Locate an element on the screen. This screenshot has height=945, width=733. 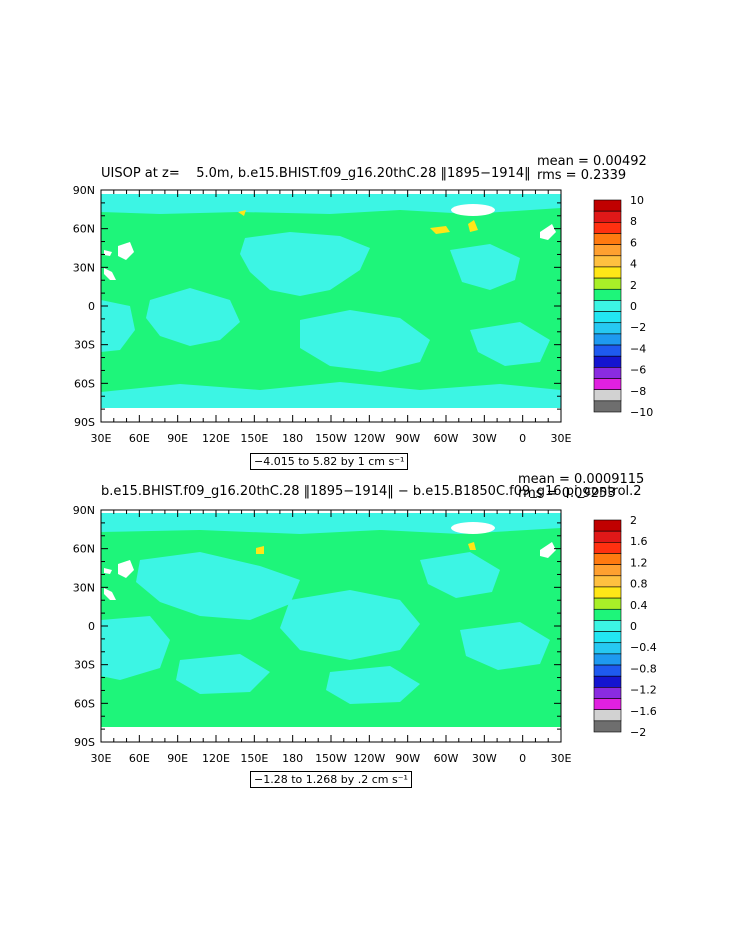
contour-info: −1.28 to 1.268 by .2 cm s⁻¹ is located at coordinates (331, 779).